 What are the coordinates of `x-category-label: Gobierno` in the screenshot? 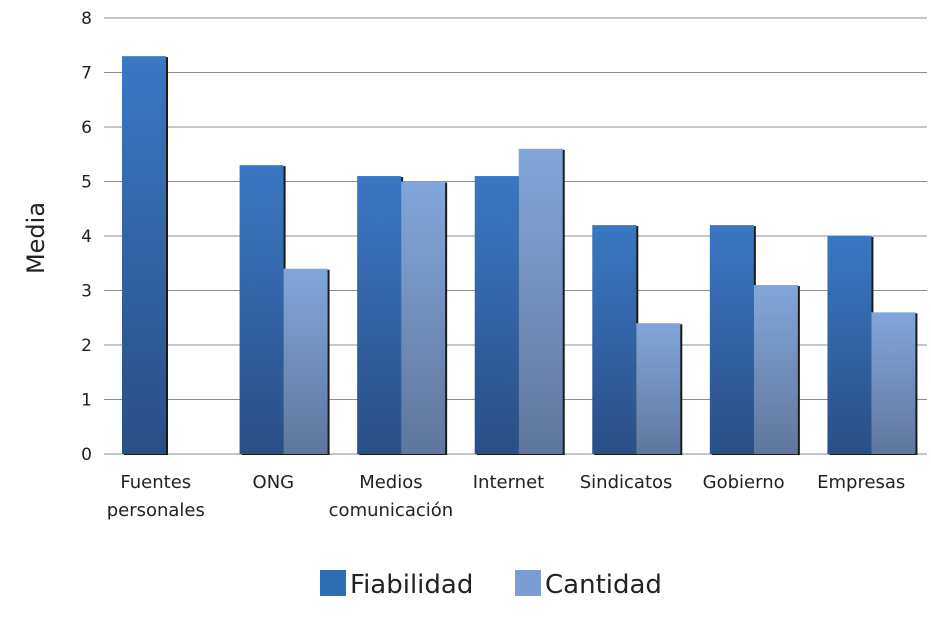 It's located at (744, 482).